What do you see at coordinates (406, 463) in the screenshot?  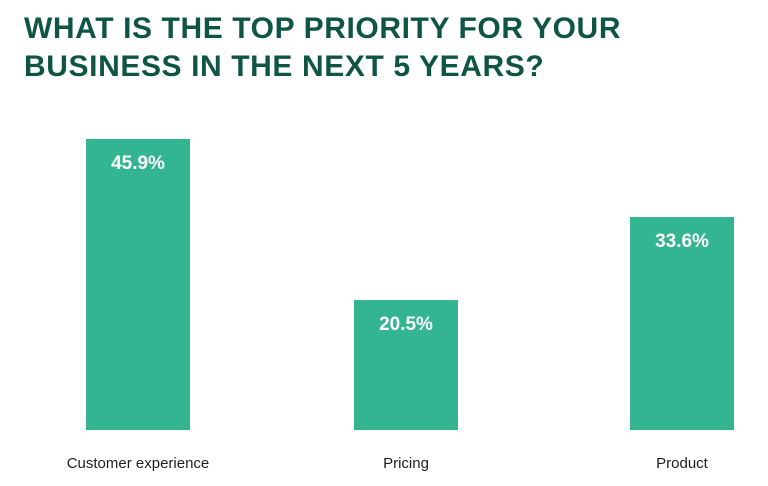 I see `category-label: Pricing` at bounding box center [406, 463].